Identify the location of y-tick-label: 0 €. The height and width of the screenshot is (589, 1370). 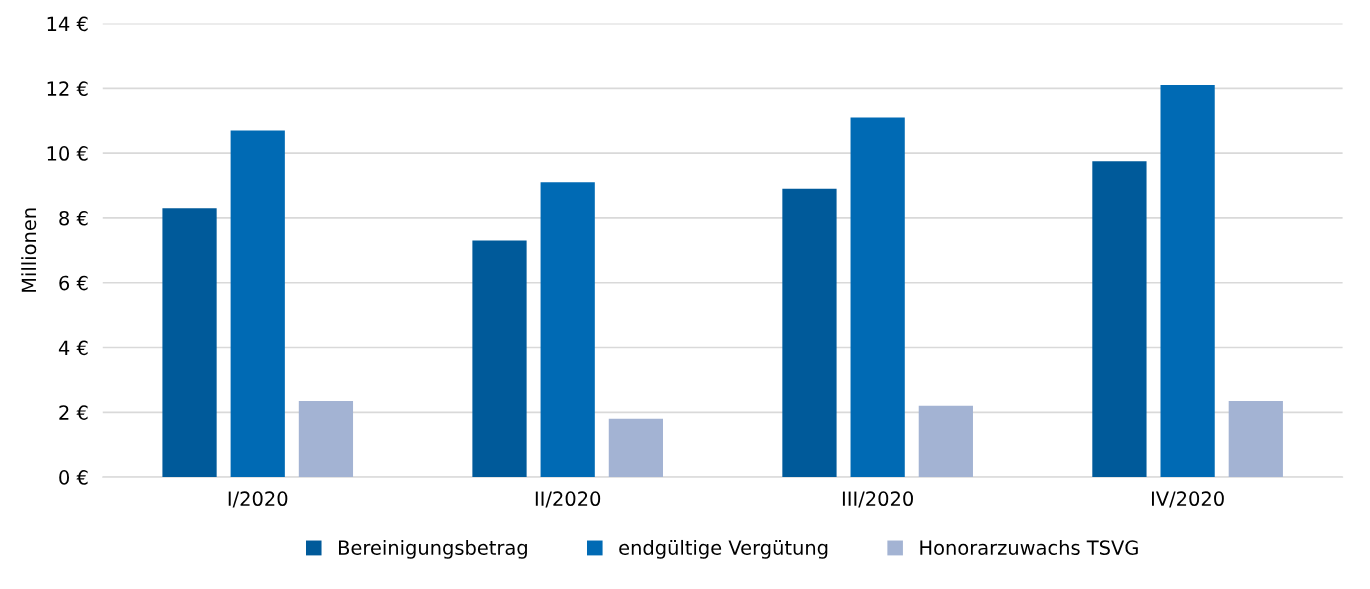
(73, 477).